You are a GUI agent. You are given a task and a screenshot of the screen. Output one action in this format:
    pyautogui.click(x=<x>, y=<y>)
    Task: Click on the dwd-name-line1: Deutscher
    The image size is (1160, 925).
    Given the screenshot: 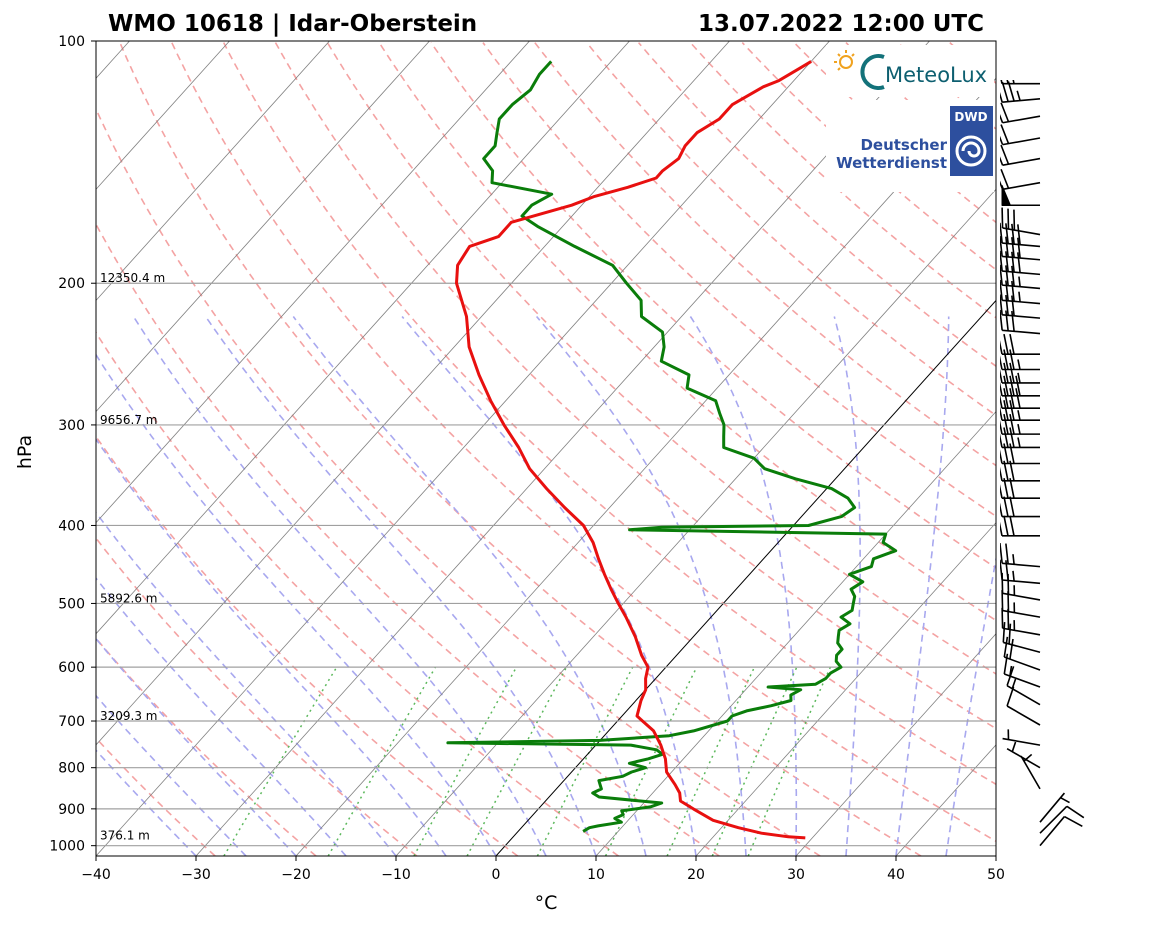 What is the action you would take?
    pyautogui.click(x=903, y=145)
    